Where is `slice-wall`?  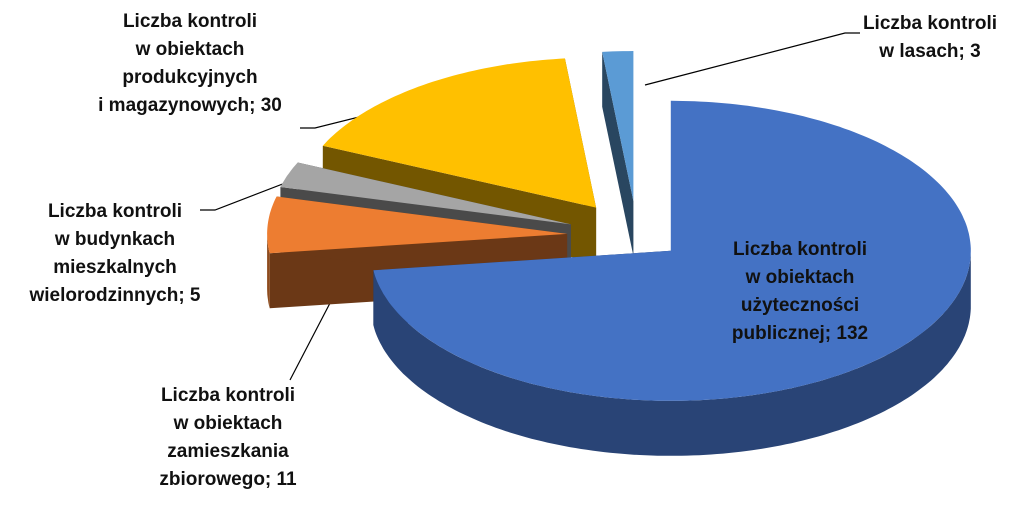
slice-wall is located at coordinates (618, 154).